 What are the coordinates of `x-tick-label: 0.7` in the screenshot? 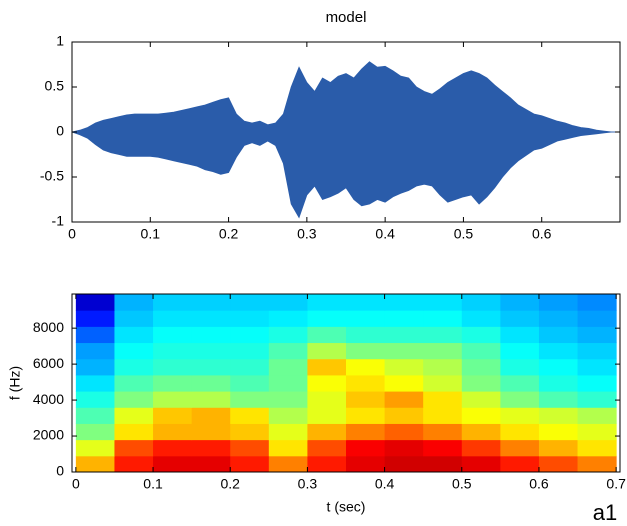 It's located at (616, 484).